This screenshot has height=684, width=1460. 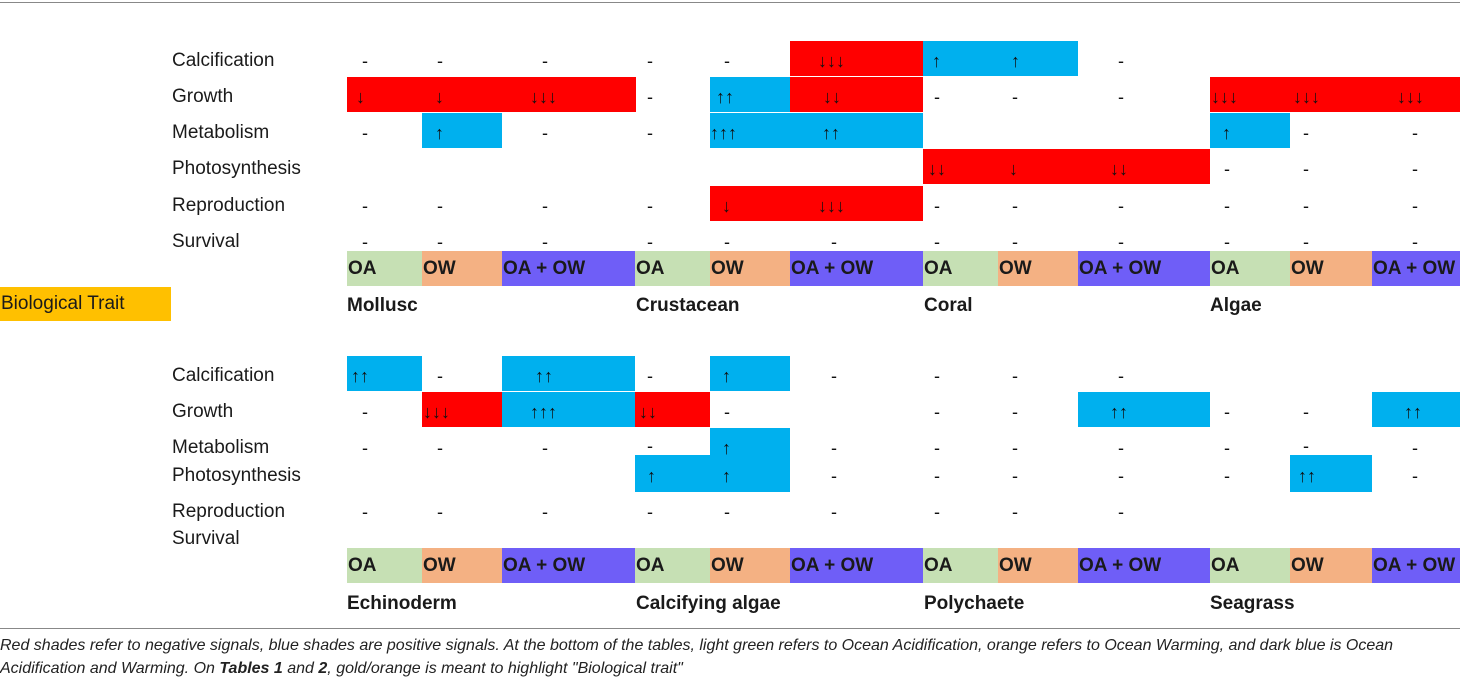 What do you see at coordinates (688, 305) in the screenshot?
I see `group-crustacean: Crustacean` at bounding box center [688, 305].